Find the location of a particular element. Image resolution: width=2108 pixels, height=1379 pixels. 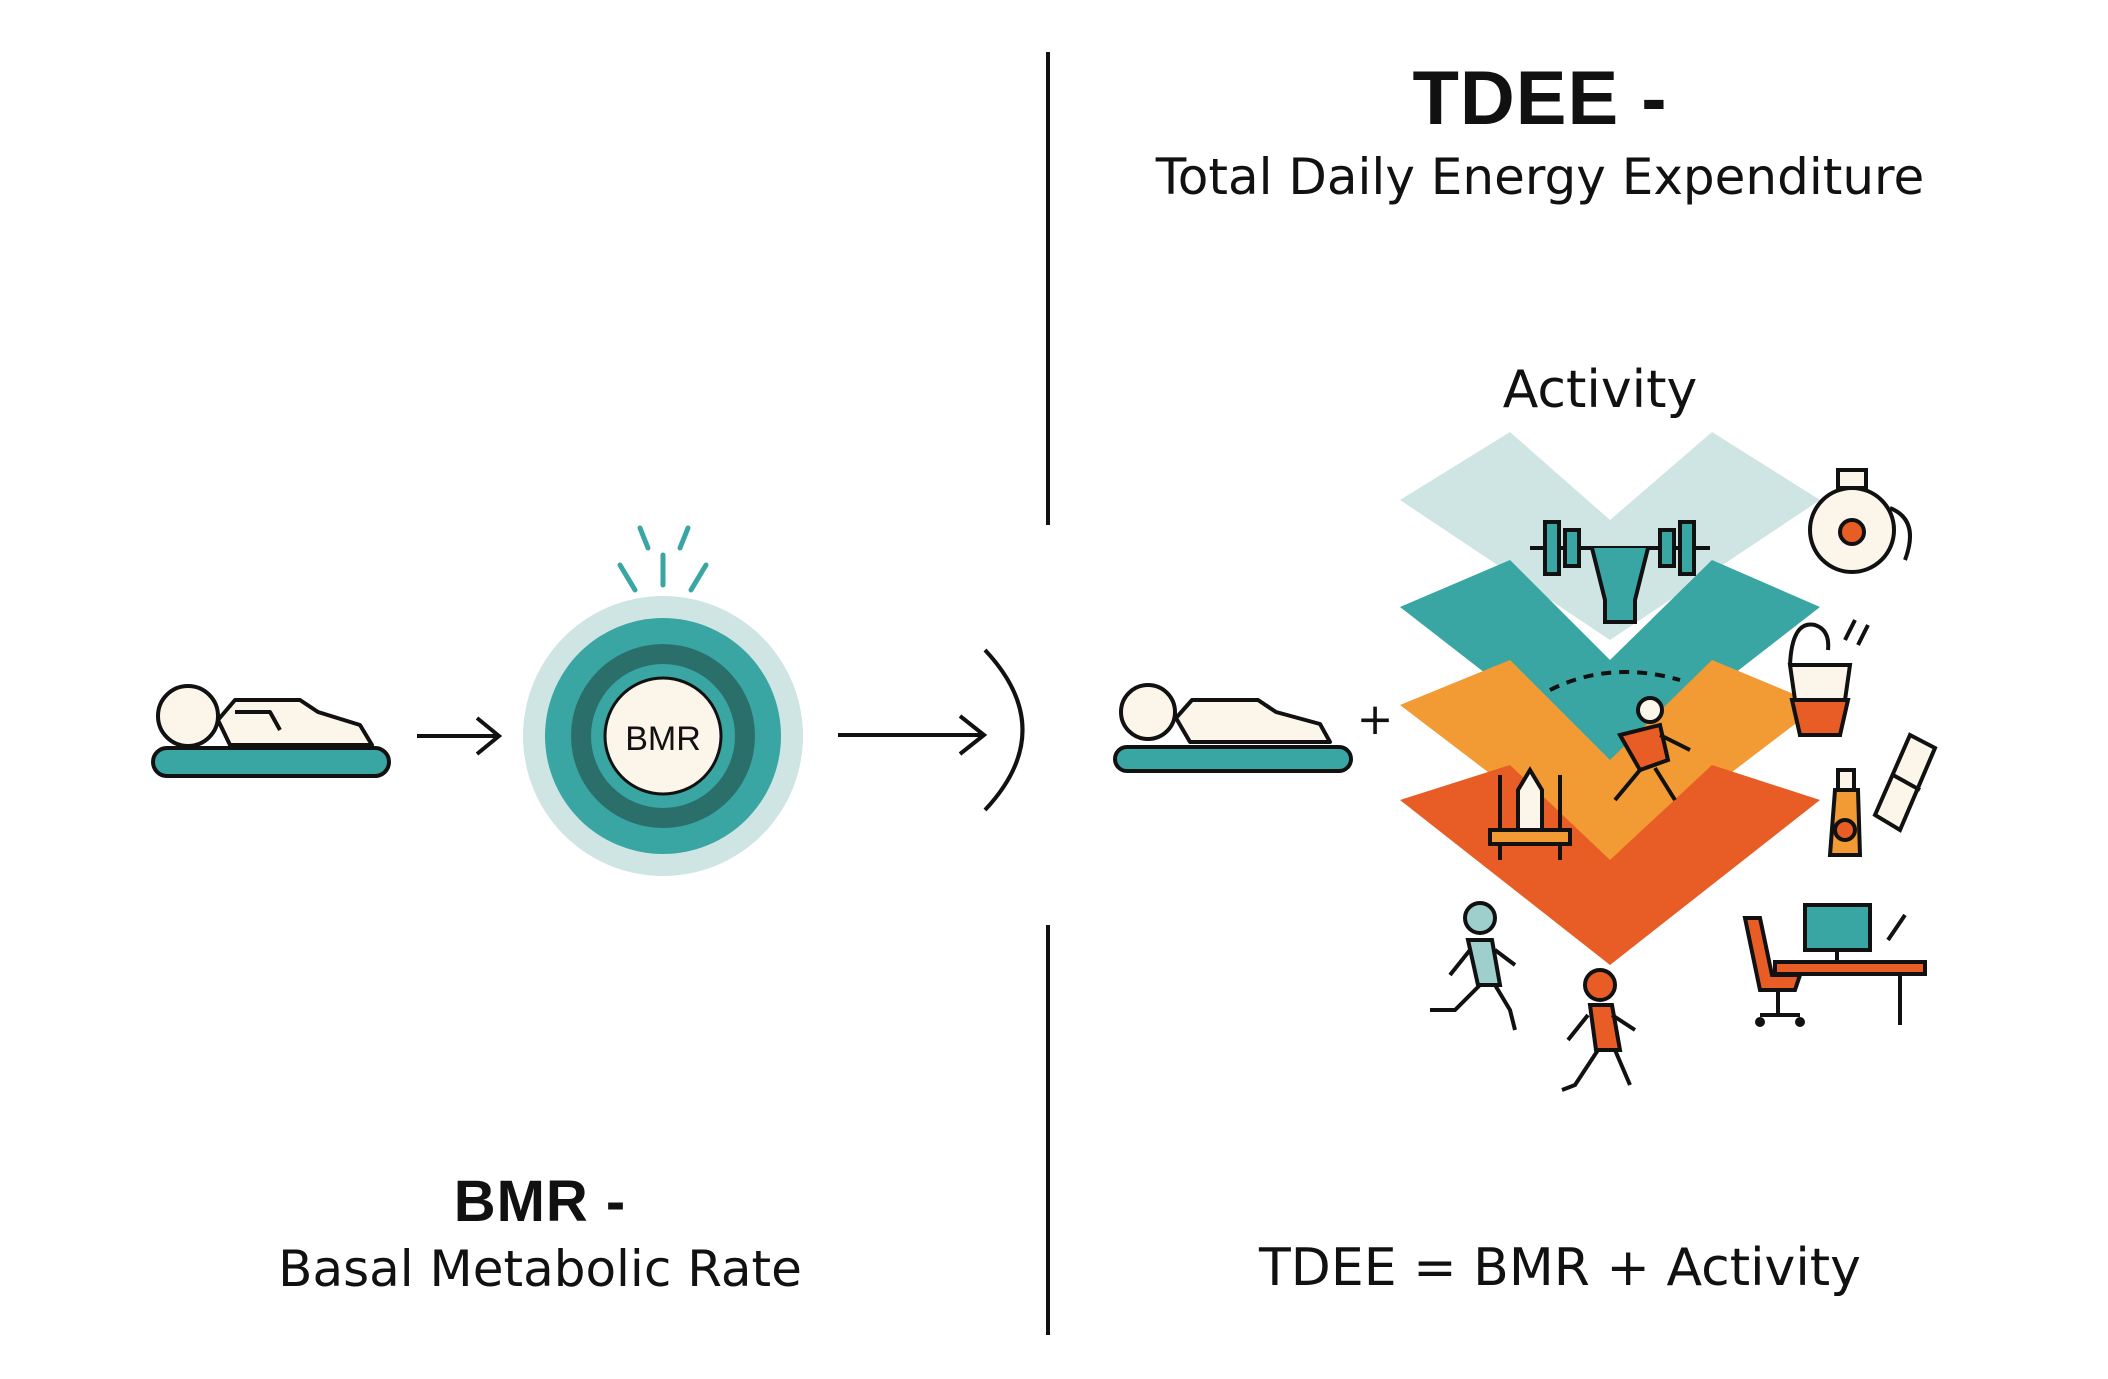

tdee-formula: TDEE = BMR + Activity is located at coordinates (1560, 1268).